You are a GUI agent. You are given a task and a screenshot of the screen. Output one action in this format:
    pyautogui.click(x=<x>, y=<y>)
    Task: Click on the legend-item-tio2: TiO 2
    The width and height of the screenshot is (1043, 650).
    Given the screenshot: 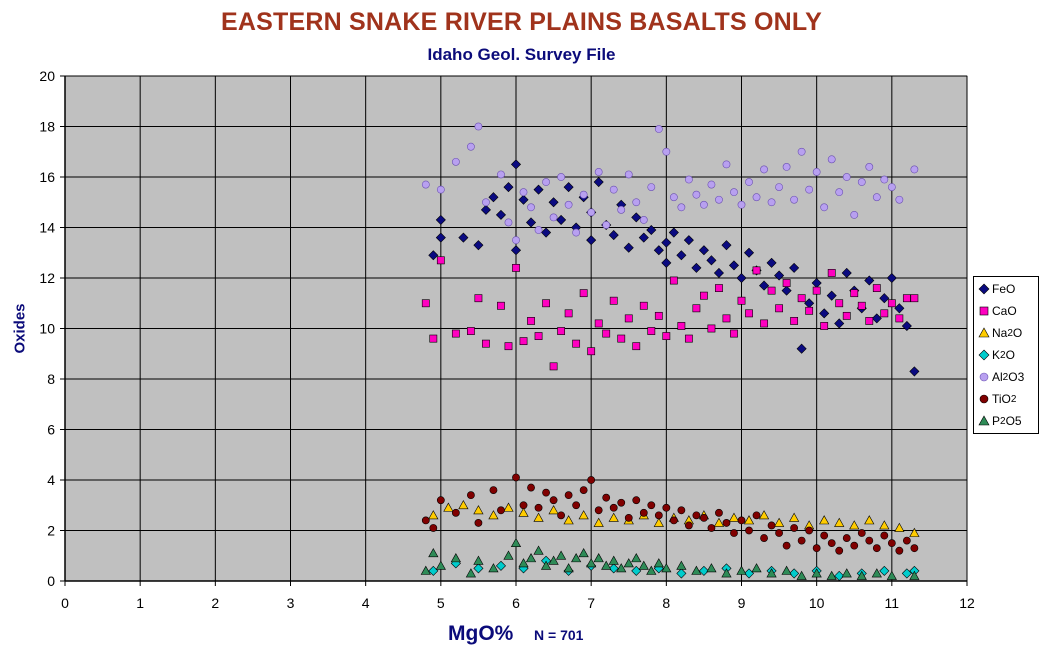 What is the action you would take?
    pyautogui.click(x=997, y=399)
    